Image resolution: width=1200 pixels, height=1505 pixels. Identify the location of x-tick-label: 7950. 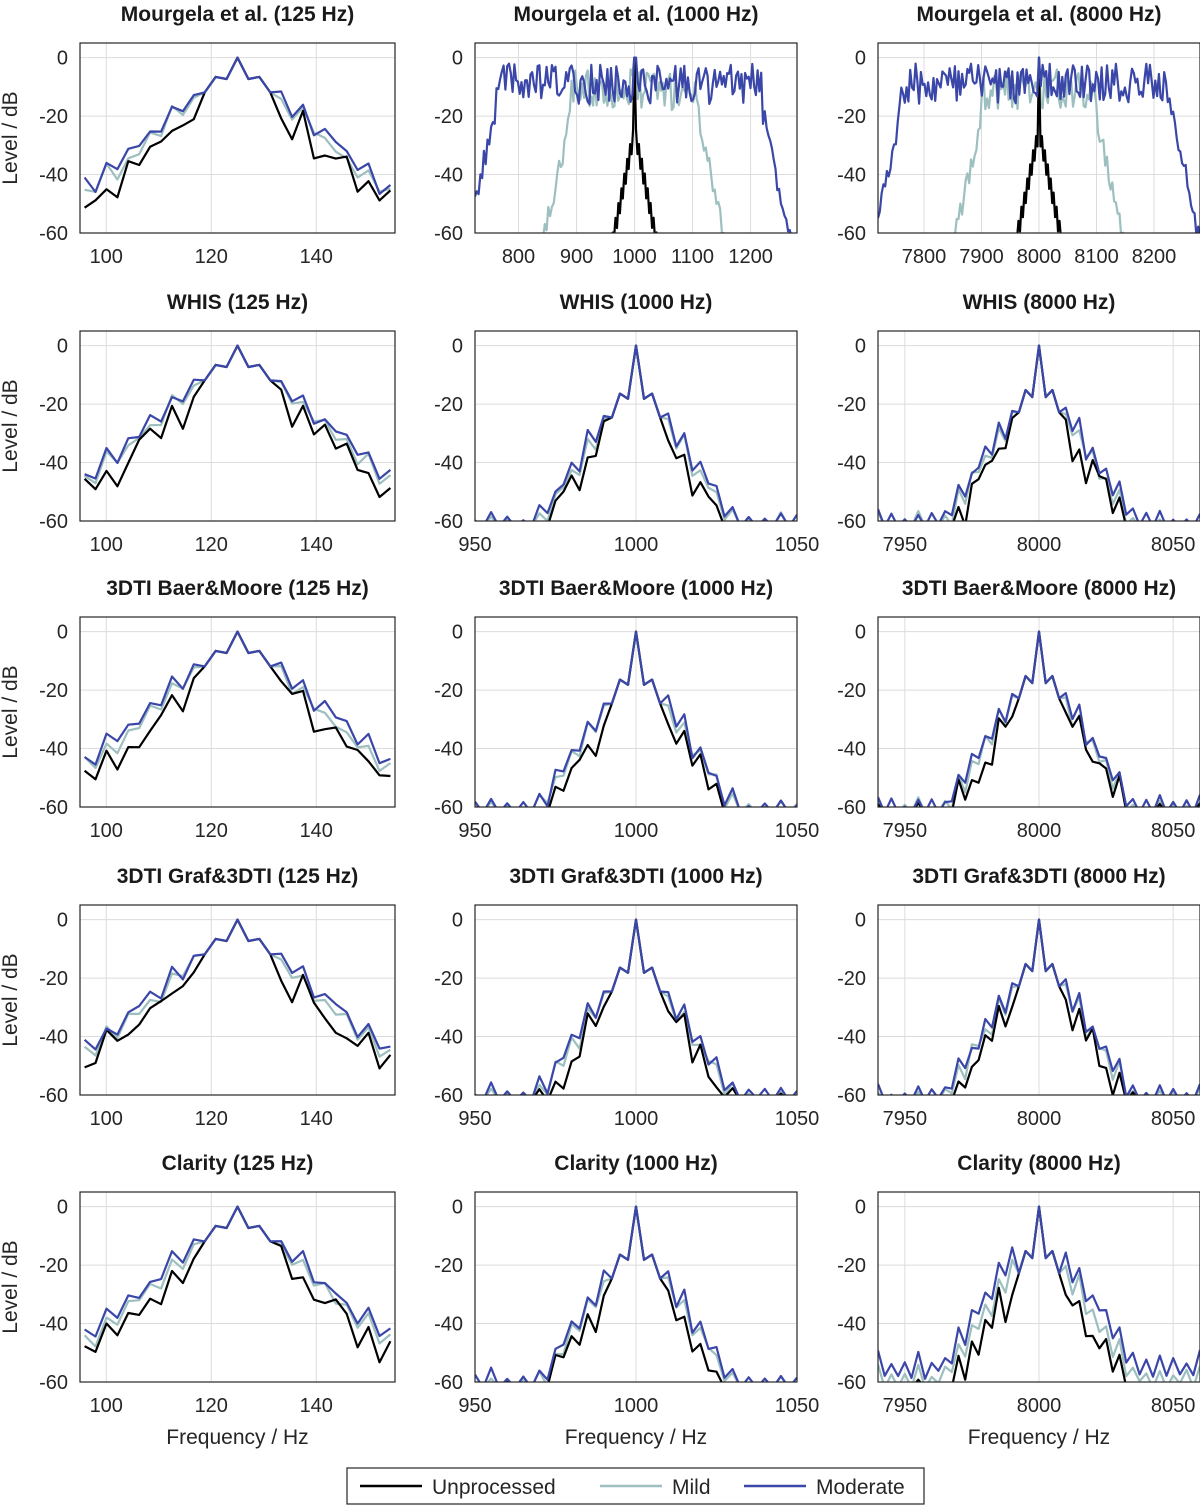
(905, 1406).